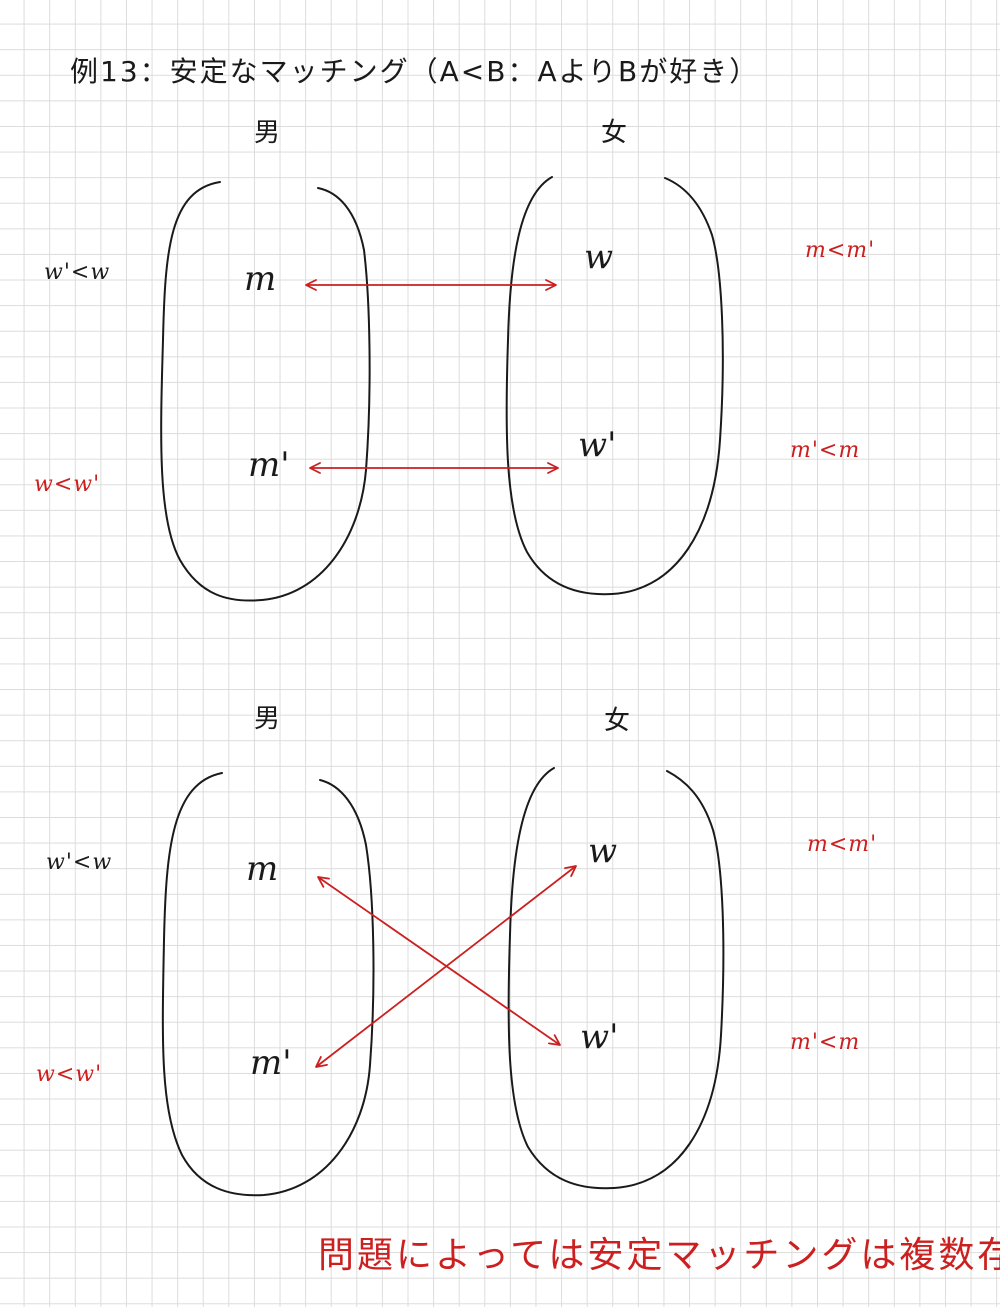 This screenshot has height=1307, width=1000. Describe the element at coordinates (79, 862) in the screenshot. I see `bottom-pref-m: w'<w` at that location.